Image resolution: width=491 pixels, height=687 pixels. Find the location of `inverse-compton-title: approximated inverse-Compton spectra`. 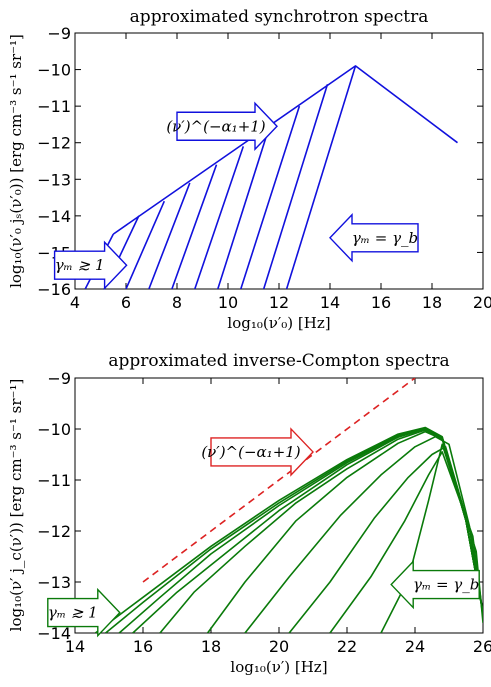

inverse-compton-title: approximated inverse-Compton spectra is located at coordinates (278, 361).